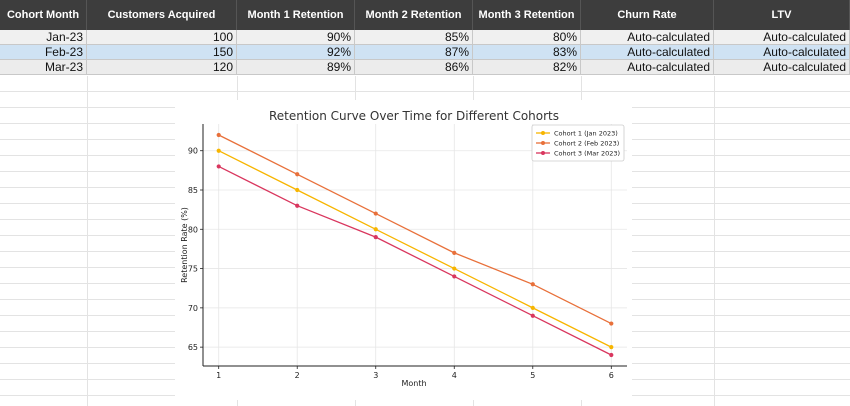 The image size is (850, 406). I want to click on x-tick-label: 2, so click(297, 375).